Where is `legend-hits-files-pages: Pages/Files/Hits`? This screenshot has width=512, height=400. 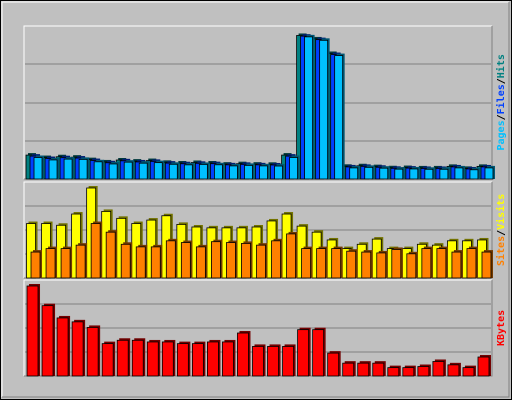 legend-hits-files-pages: Pages/Files/Hits is located at coordinates (501, 102).